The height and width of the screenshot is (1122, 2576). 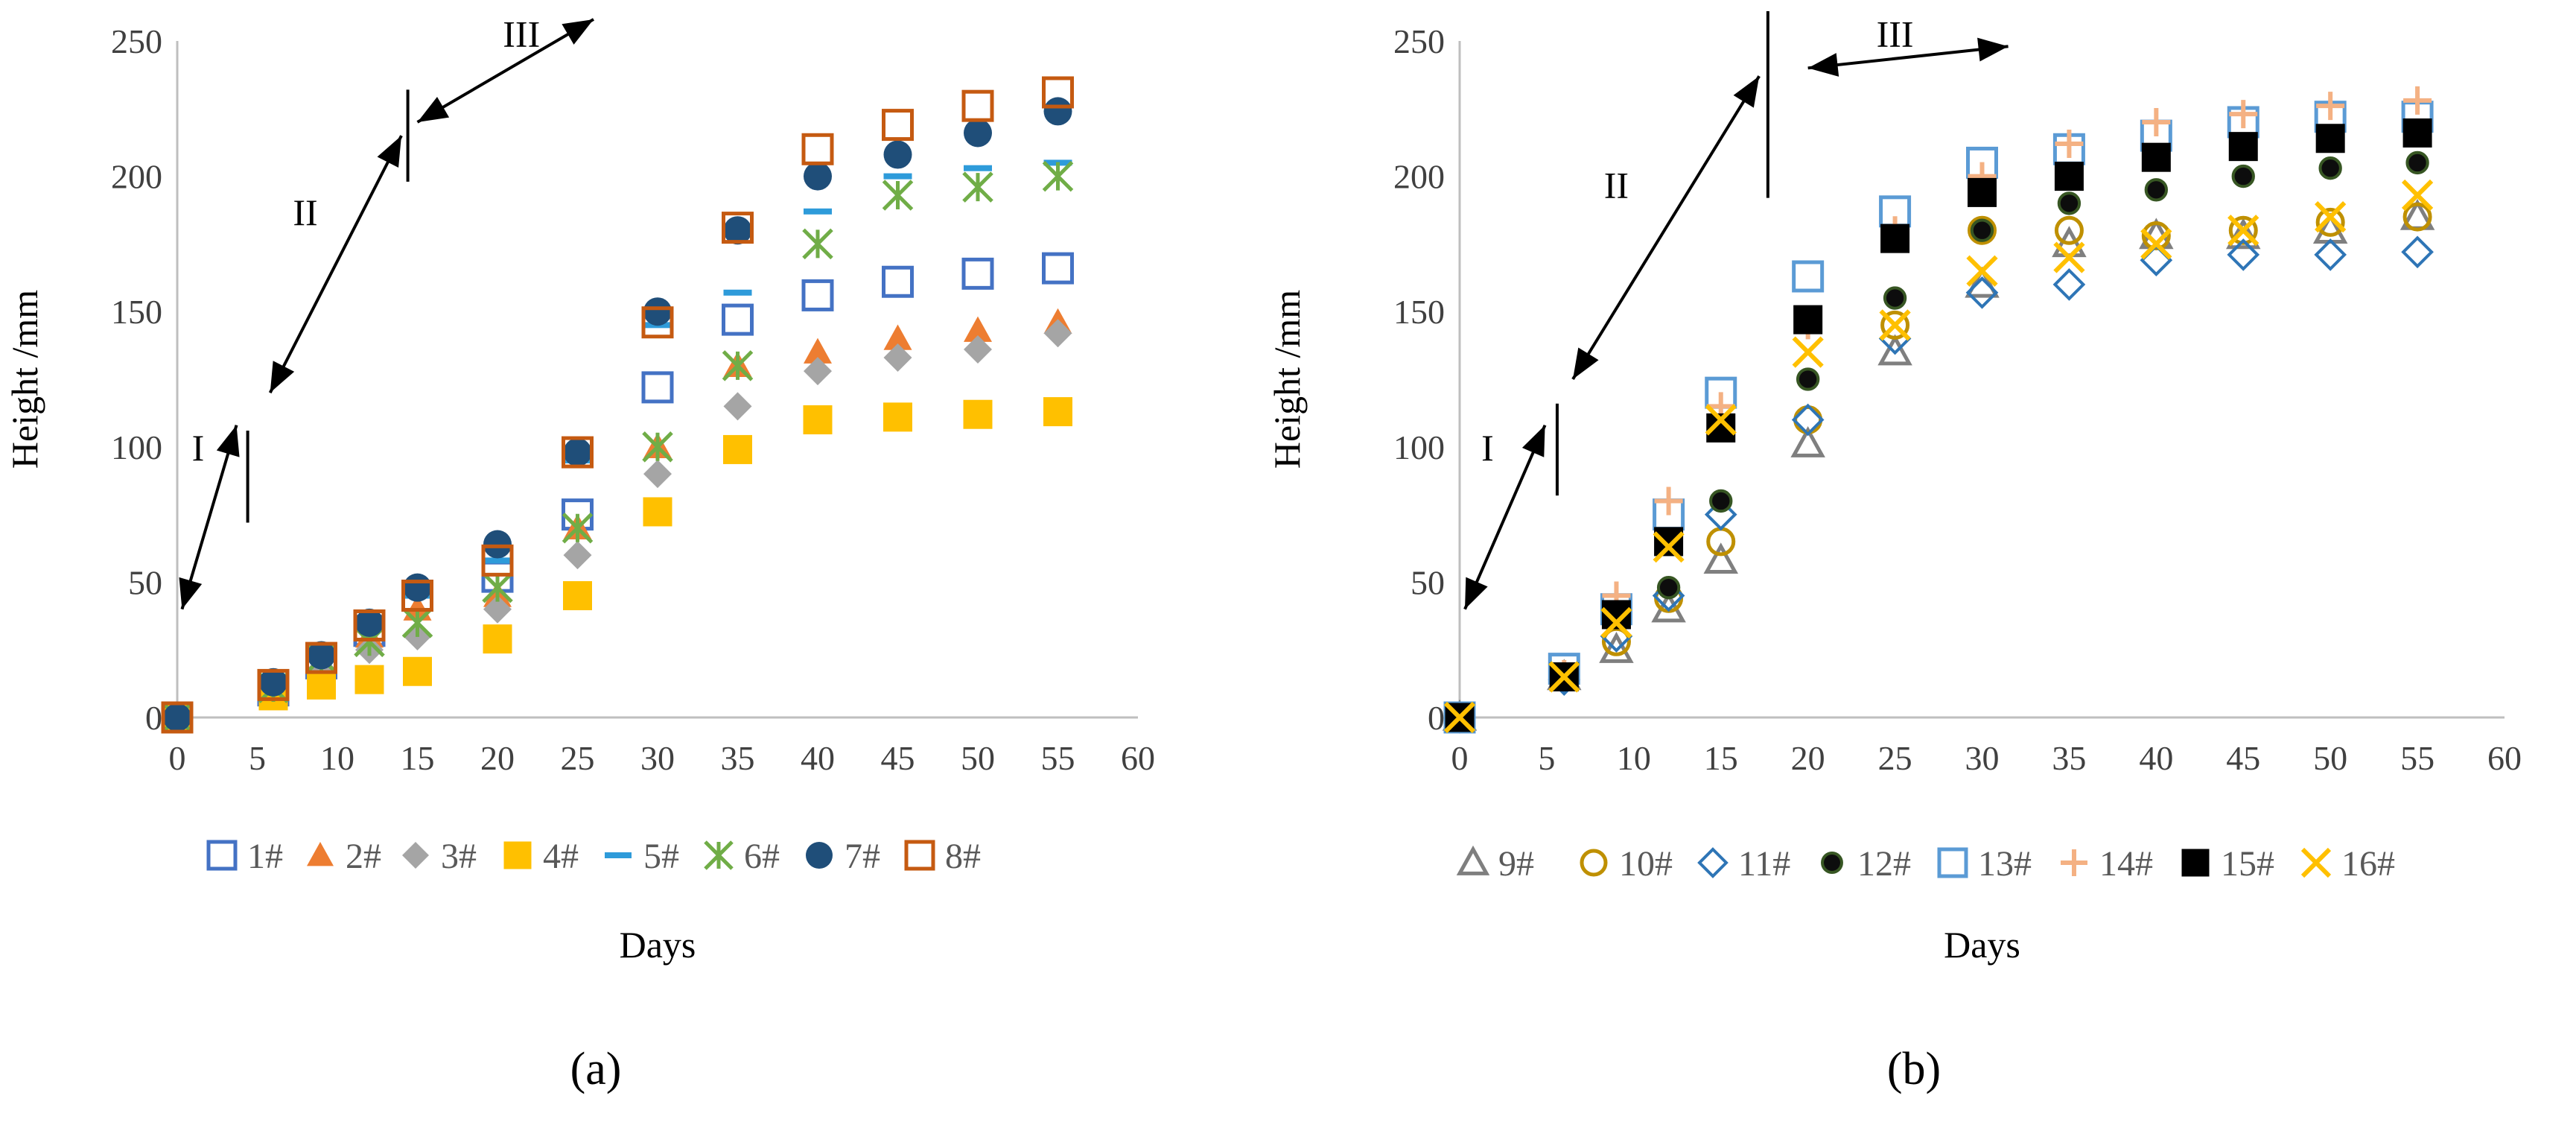 What do you see at coordinates (661, 857) in the screenshot?
I see `legend-label: 5#` at bounding box center [661, 857].